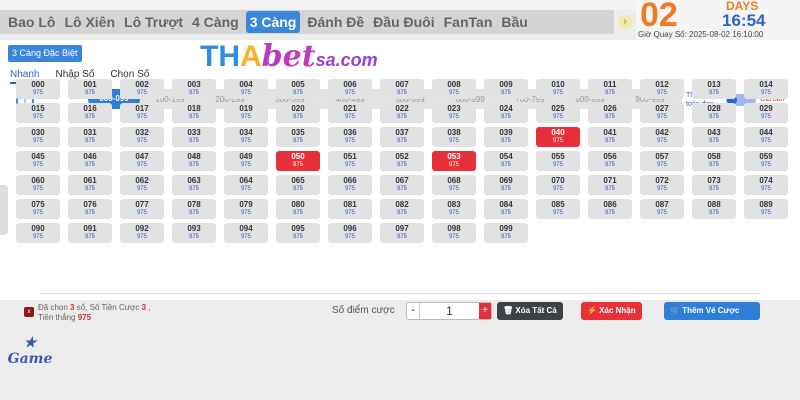  I want to click on number-cell-047: 047 975, so click(142, 161).